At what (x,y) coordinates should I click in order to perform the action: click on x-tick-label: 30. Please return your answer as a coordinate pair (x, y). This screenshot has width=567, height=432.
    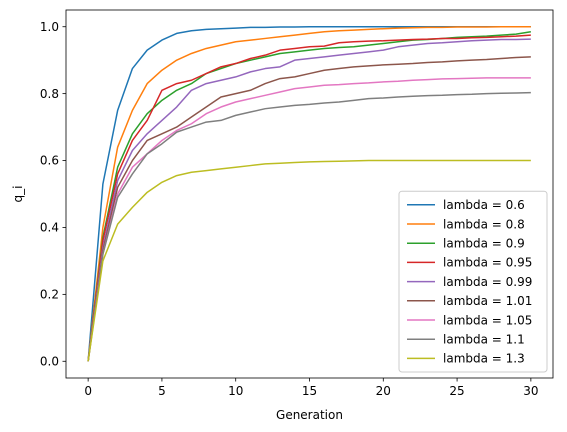
    Looking at the image, I should click on (530, 391).